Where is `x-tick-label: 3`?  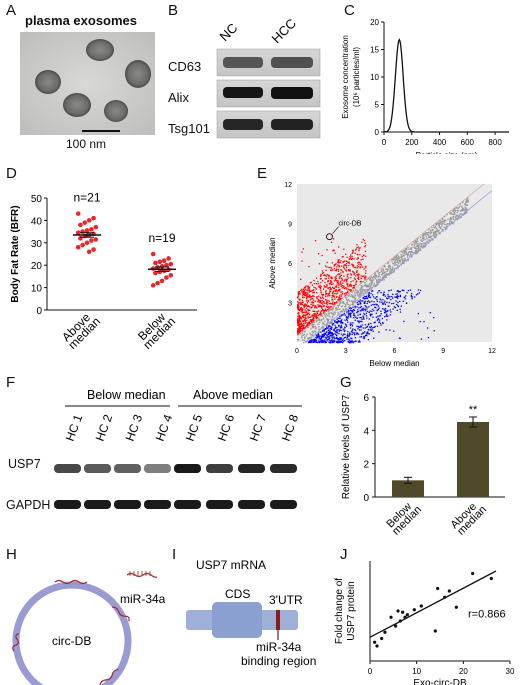 x-tick-label: 3 is located at coordinates (346, 351).